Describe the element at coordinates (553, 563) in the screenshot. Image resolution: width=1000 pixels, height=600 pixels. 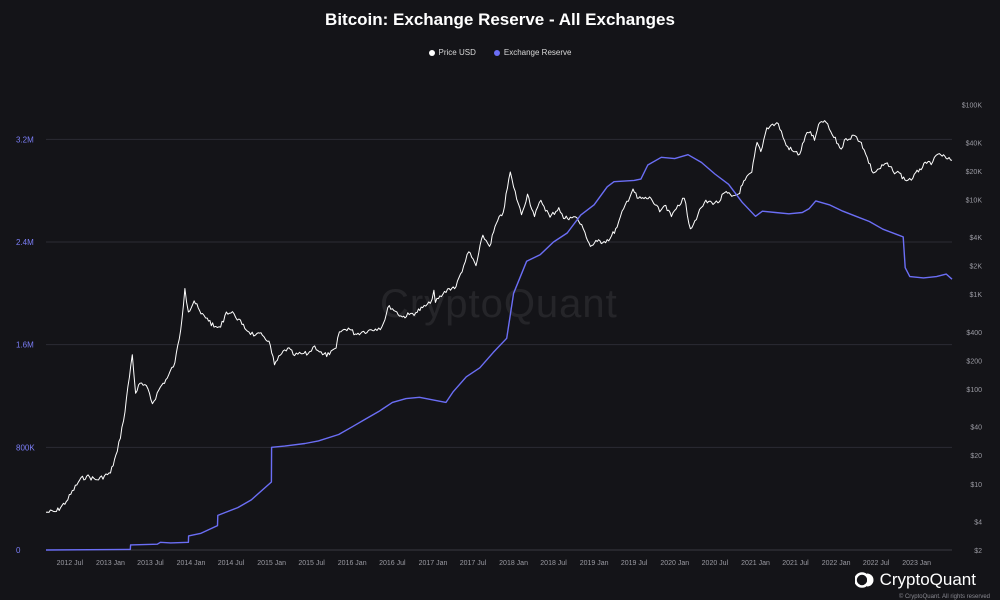
I see `x-tick-label: 2018 Jul` at that location.